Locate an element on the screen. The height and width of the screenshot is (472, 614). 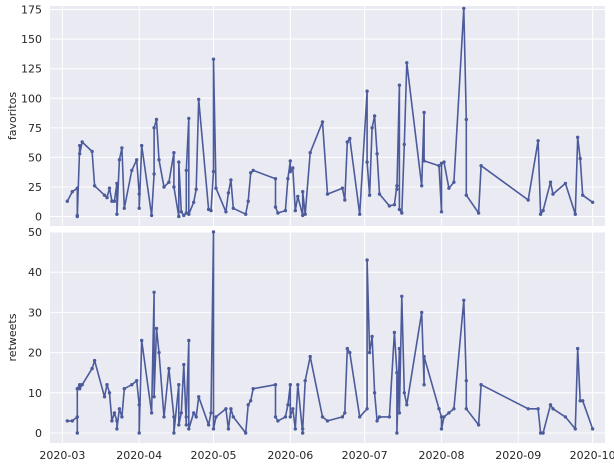
y-tick-label: 100 is located at coordinates (31, 98).